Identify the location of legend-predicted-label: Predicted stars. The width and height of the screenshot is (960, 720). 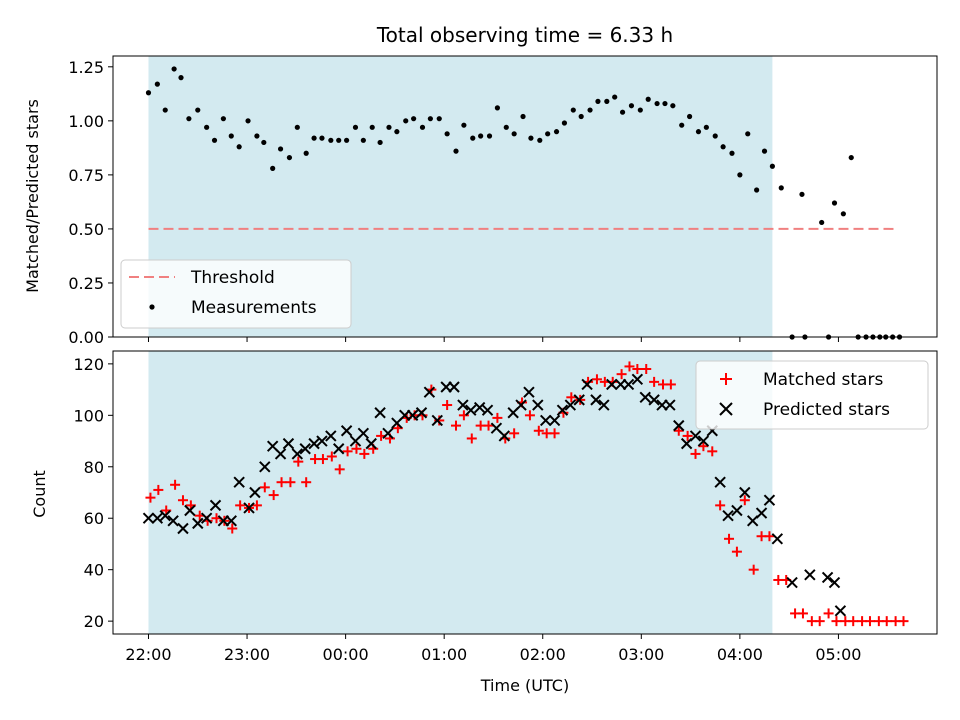
(826, 410).